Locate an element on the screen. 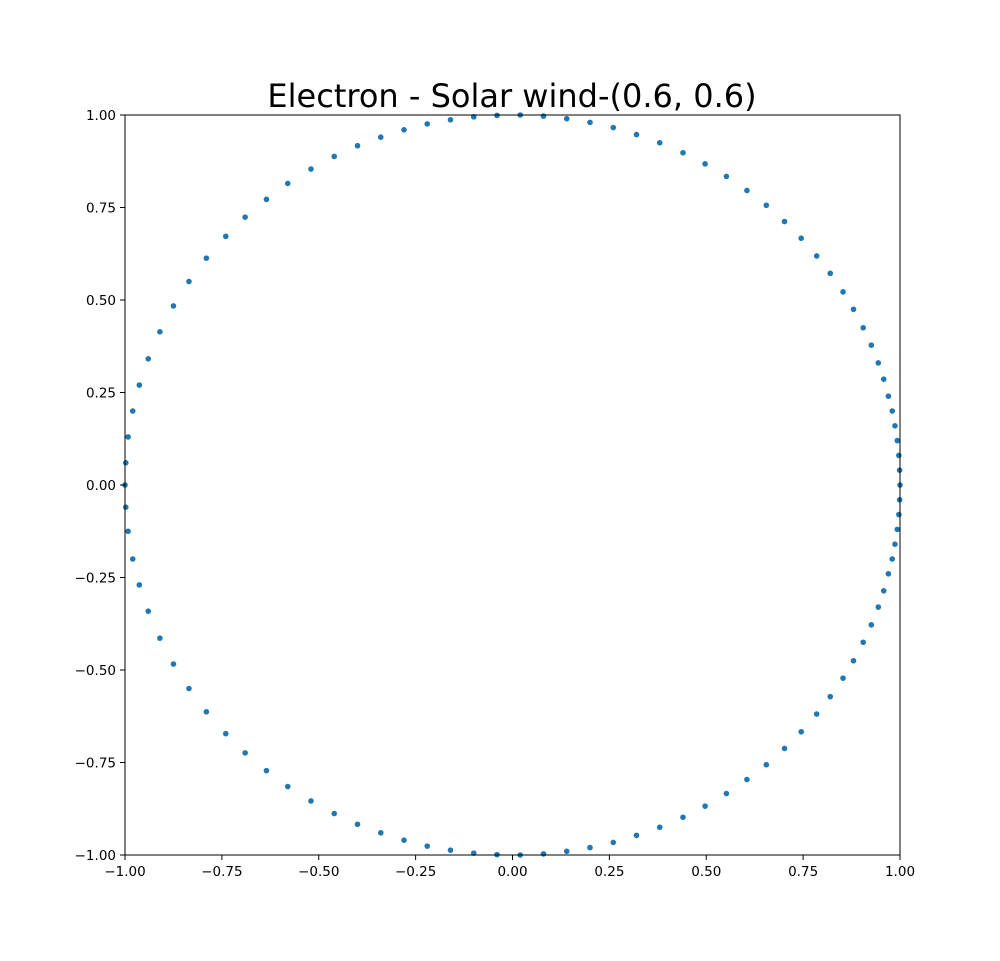 The width and height of the screenshot is (1000, 961). y-tick-label: −0.50 is located at coordinates (95, 671).